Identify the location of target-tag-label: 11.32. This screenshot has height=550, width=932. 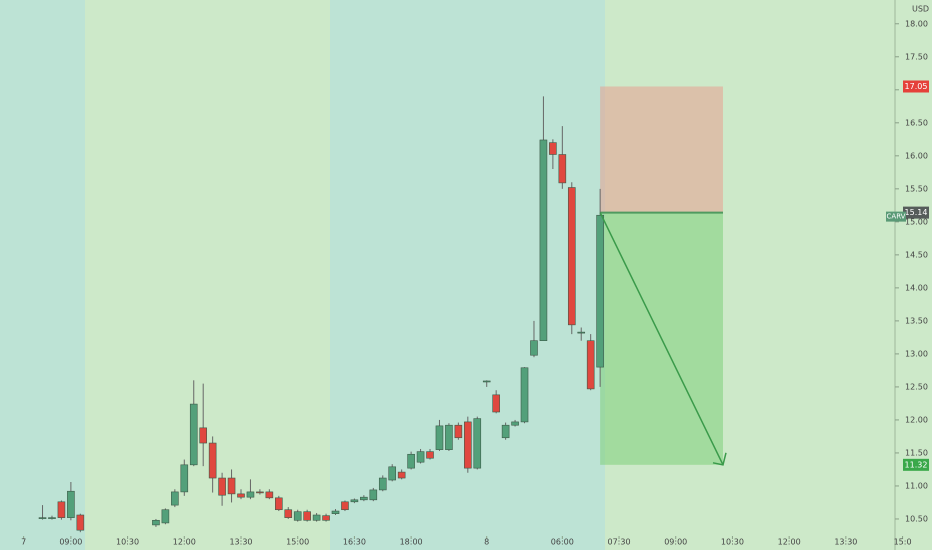
(916, 464).